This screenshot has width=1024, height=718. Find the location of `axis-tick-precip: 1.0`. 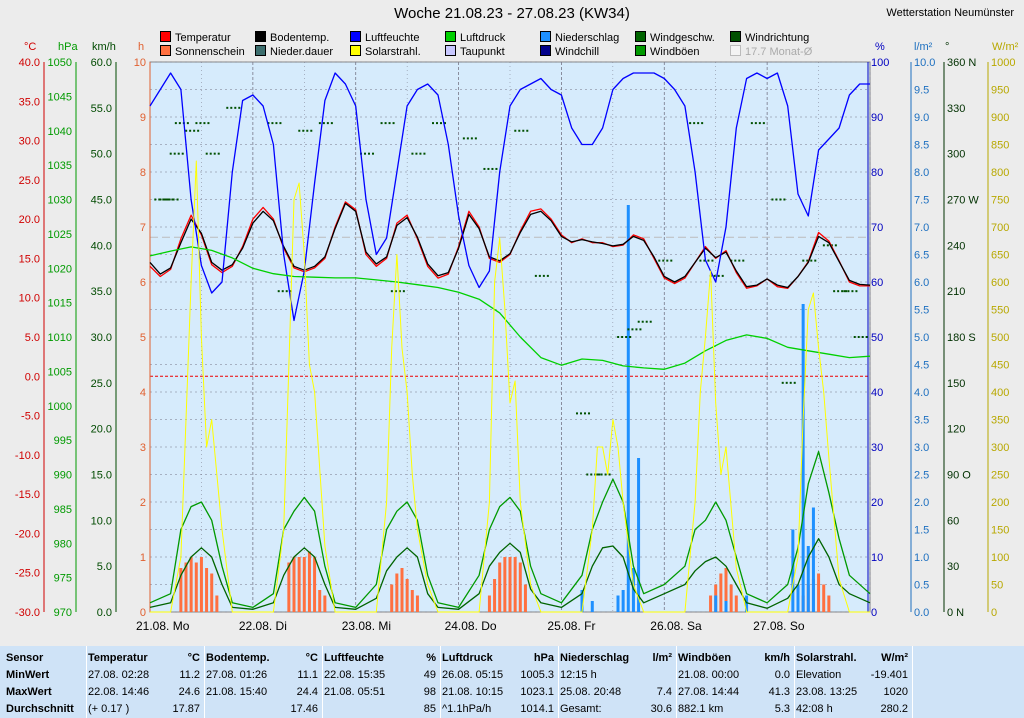

axis-tick-precip: 1.0 is located at coordinates (921, 558).